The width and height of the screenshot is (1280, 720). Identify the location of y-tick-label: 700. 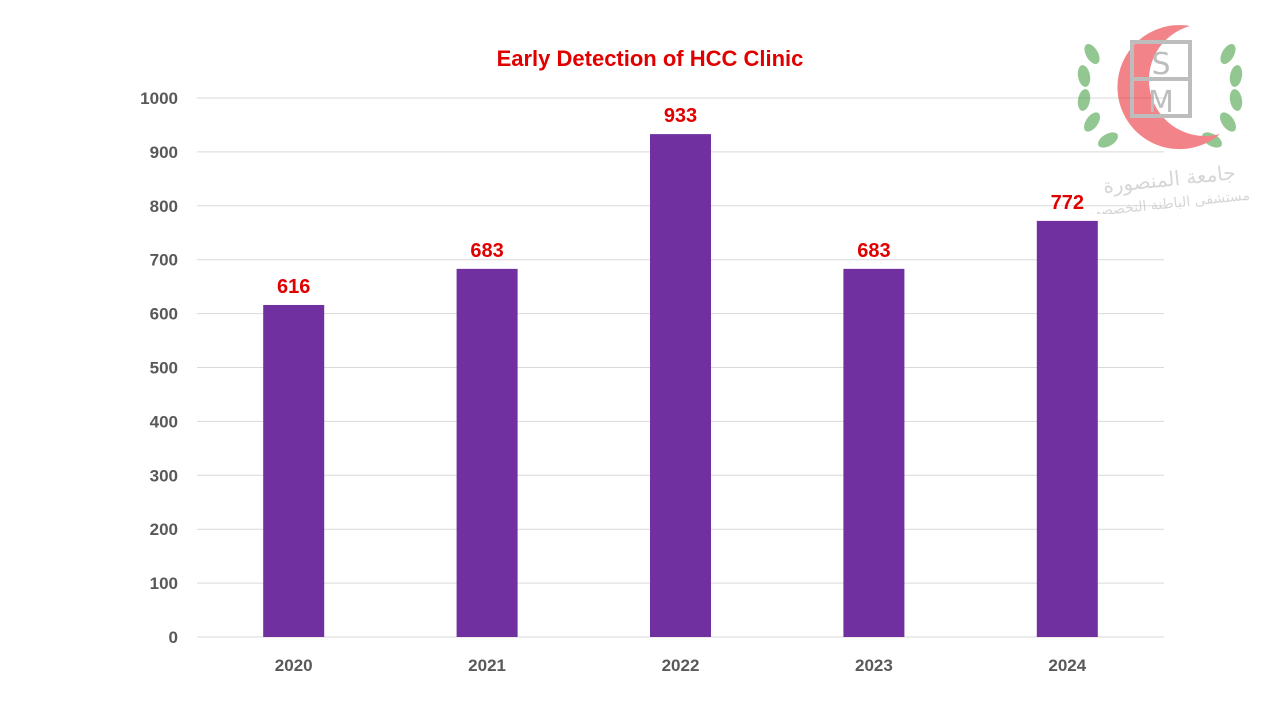
(164, 260).